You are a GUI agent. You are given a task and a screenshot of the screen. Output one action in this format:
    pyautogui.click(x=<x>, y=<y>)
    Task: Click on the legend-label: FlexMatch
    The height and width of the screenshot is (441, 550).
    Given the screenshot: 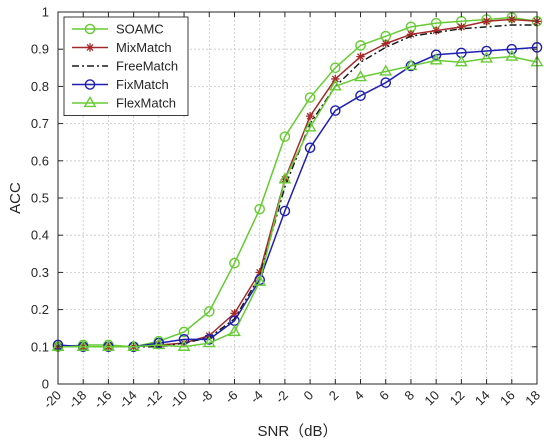 What is the action you would take?
    pyautogui.click(x=146, y=103)
    